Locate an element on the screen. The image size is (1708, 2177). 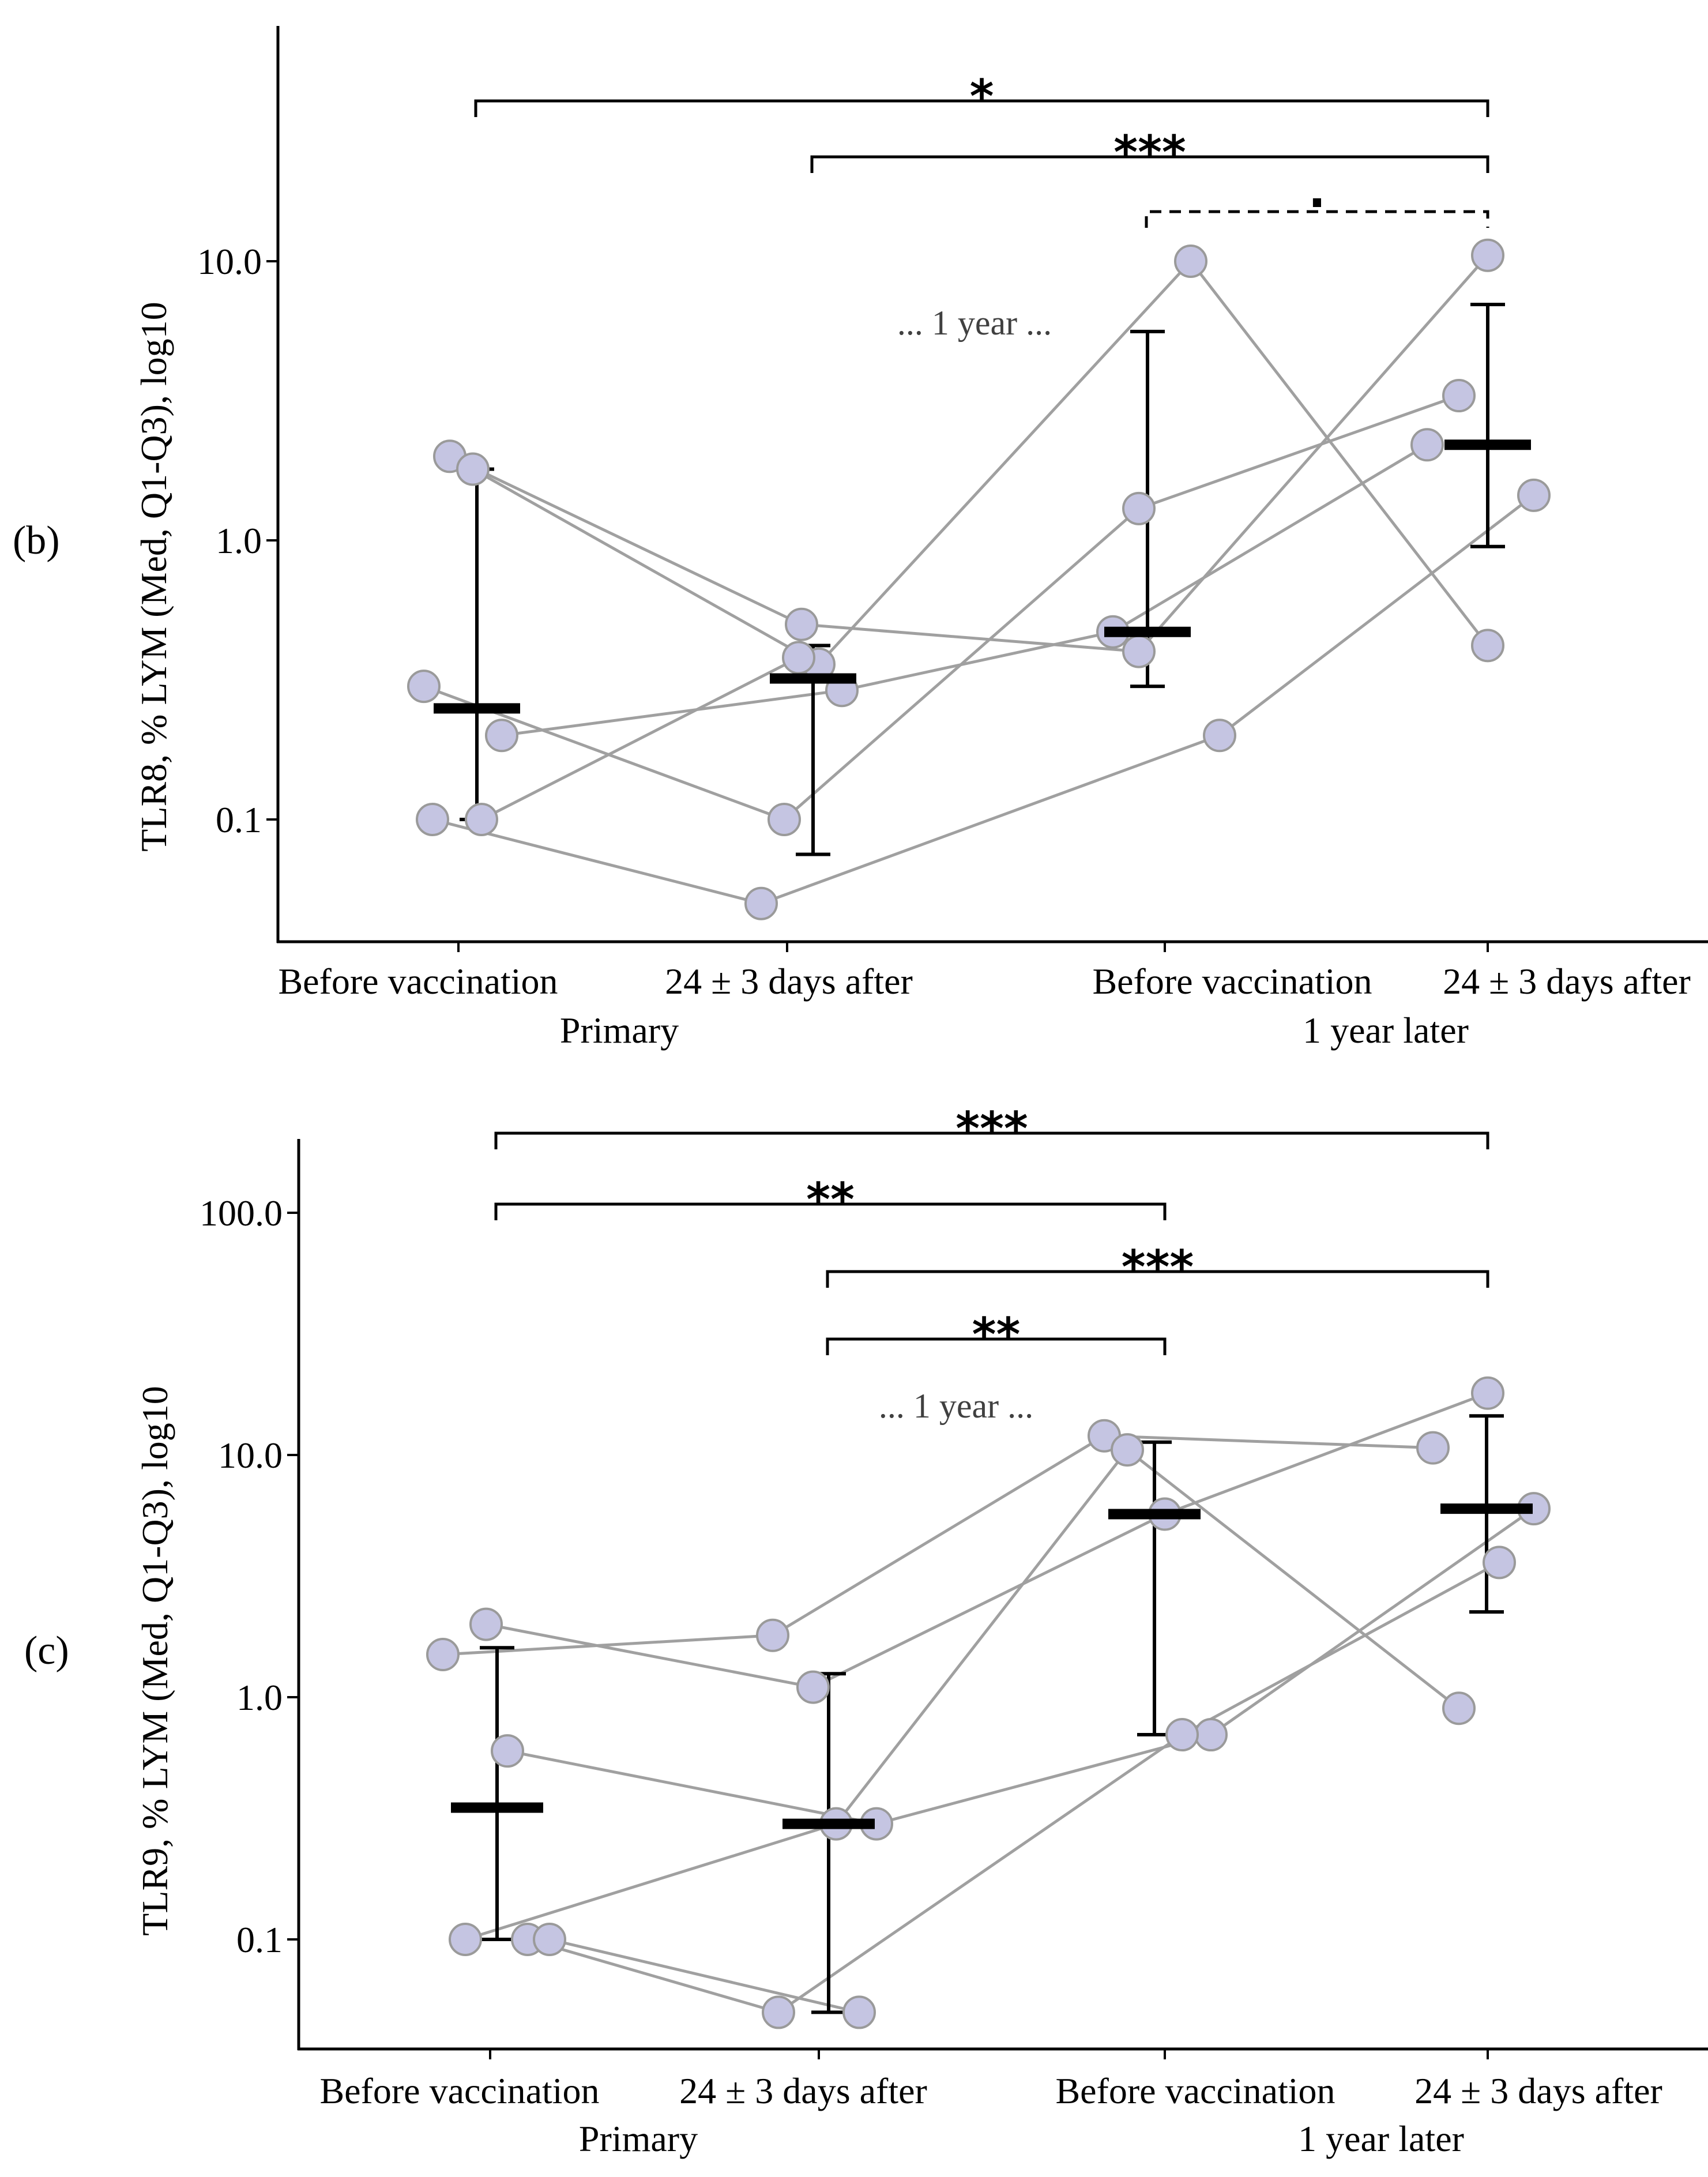
significance-label: . is located at coordinates (1317, 191).